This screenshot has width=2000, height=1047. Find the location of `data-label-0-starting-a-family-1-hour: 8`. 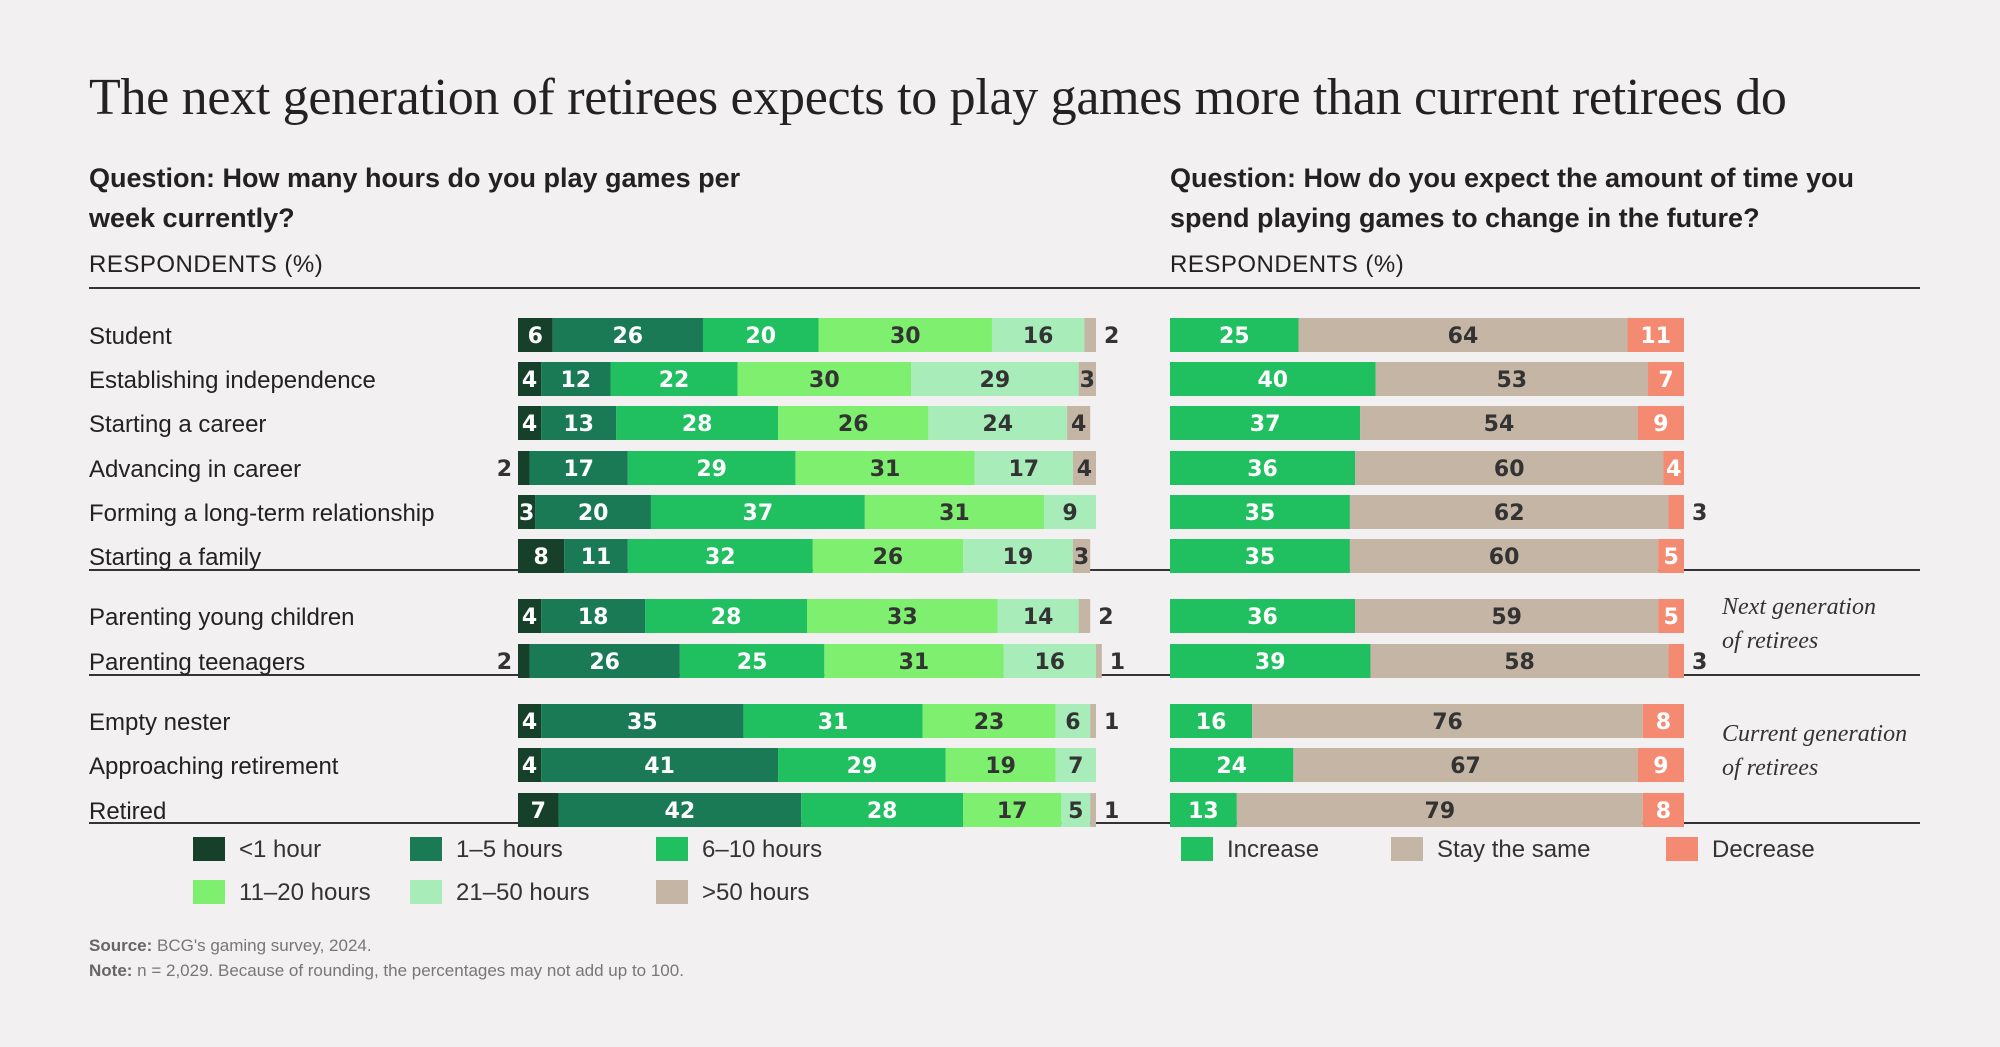

data-label-0-starting-a-family-1-hour: 8 is located at coordinates (540, 557).